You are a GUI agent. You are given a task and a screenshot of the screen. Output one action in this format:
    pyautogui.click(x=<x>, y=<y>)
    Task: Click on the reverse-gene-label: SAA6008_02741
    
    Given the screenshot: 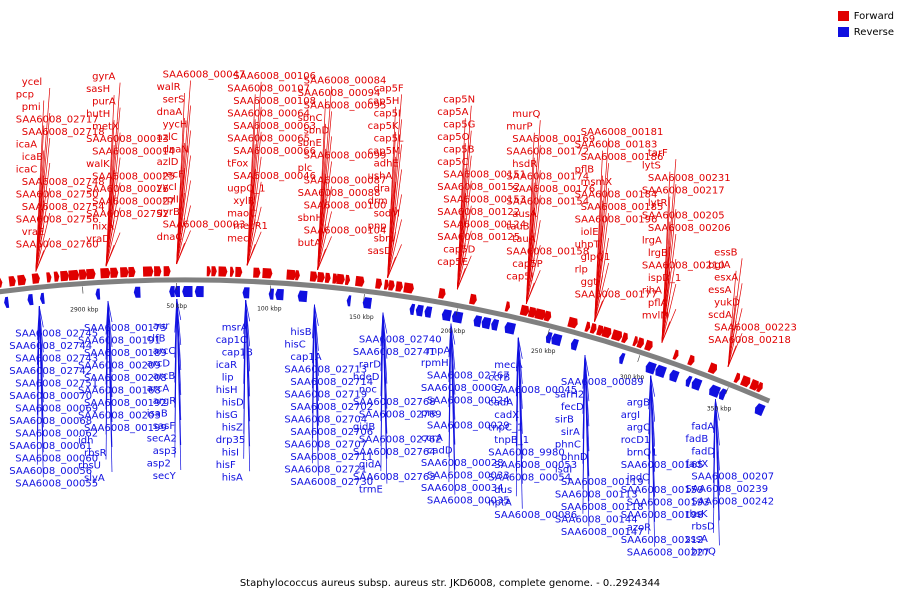 What is the action you would take?
    pyautogui.click(x=394, y=352)
    